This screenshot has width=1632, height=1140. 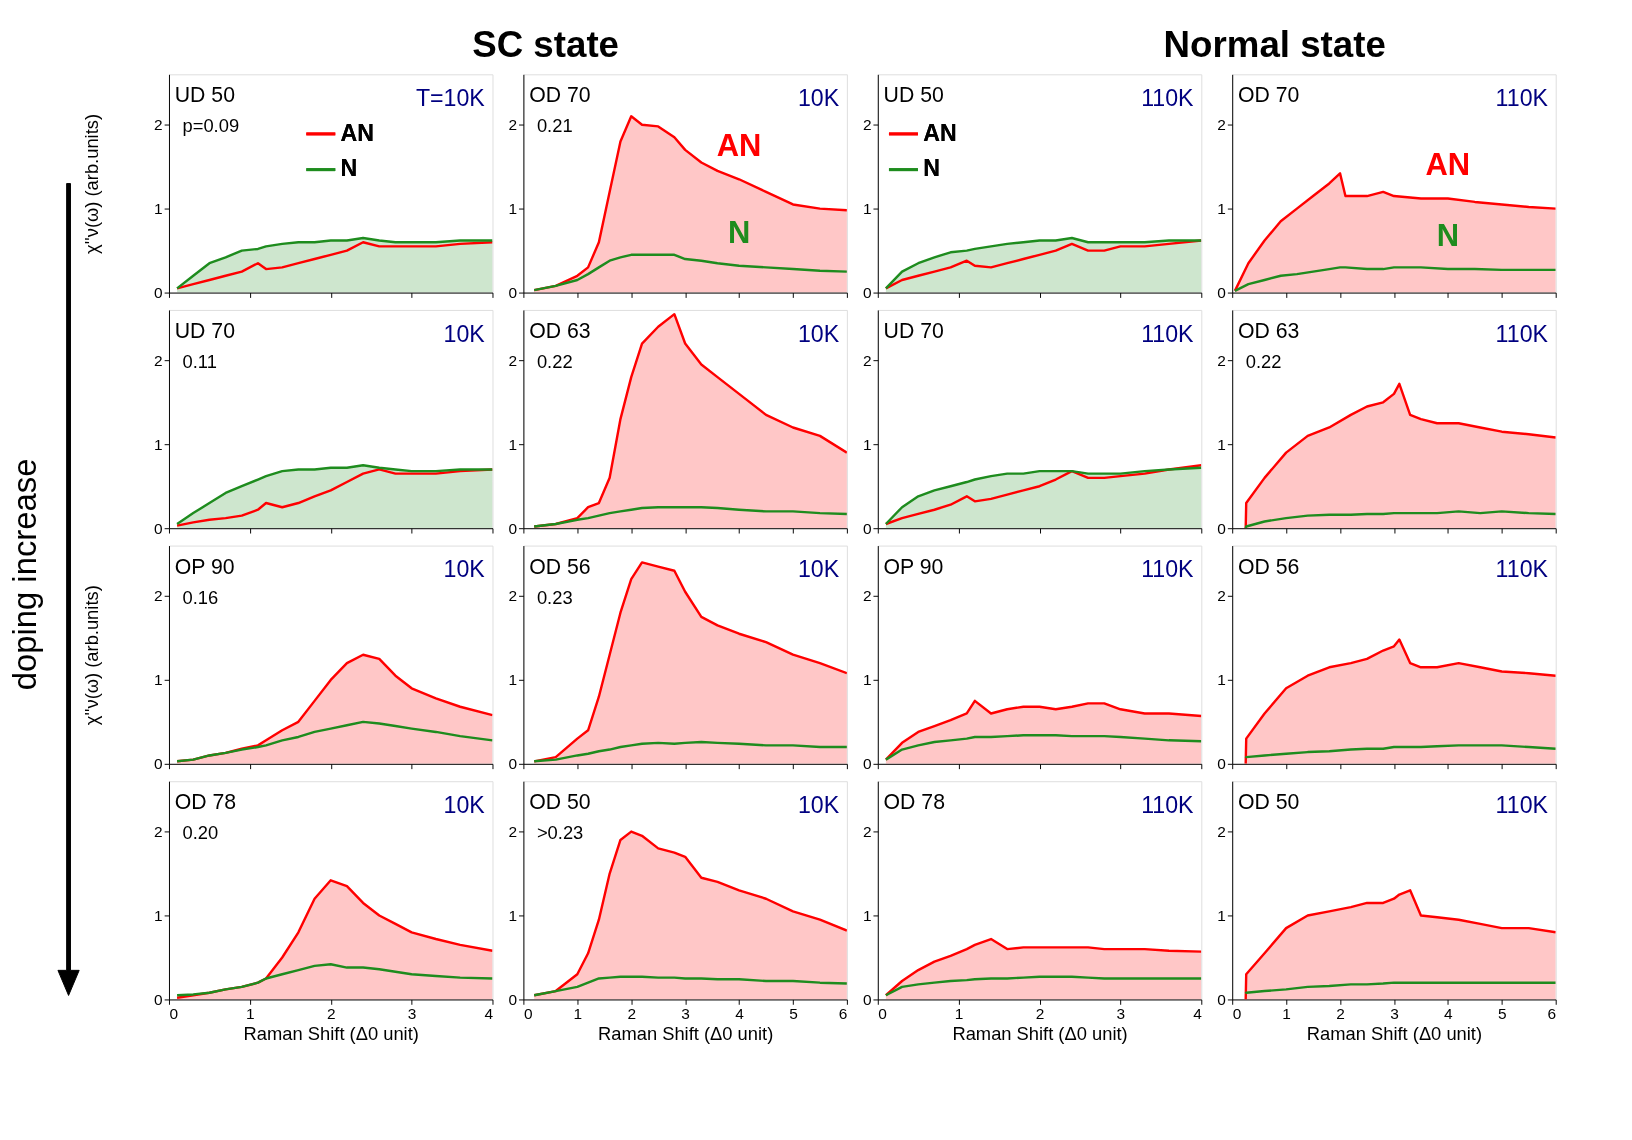 What do you see at coordinates (1274, 44) in the screenshot?
I see `text: Normal state` at bounding box center [1274, 44].